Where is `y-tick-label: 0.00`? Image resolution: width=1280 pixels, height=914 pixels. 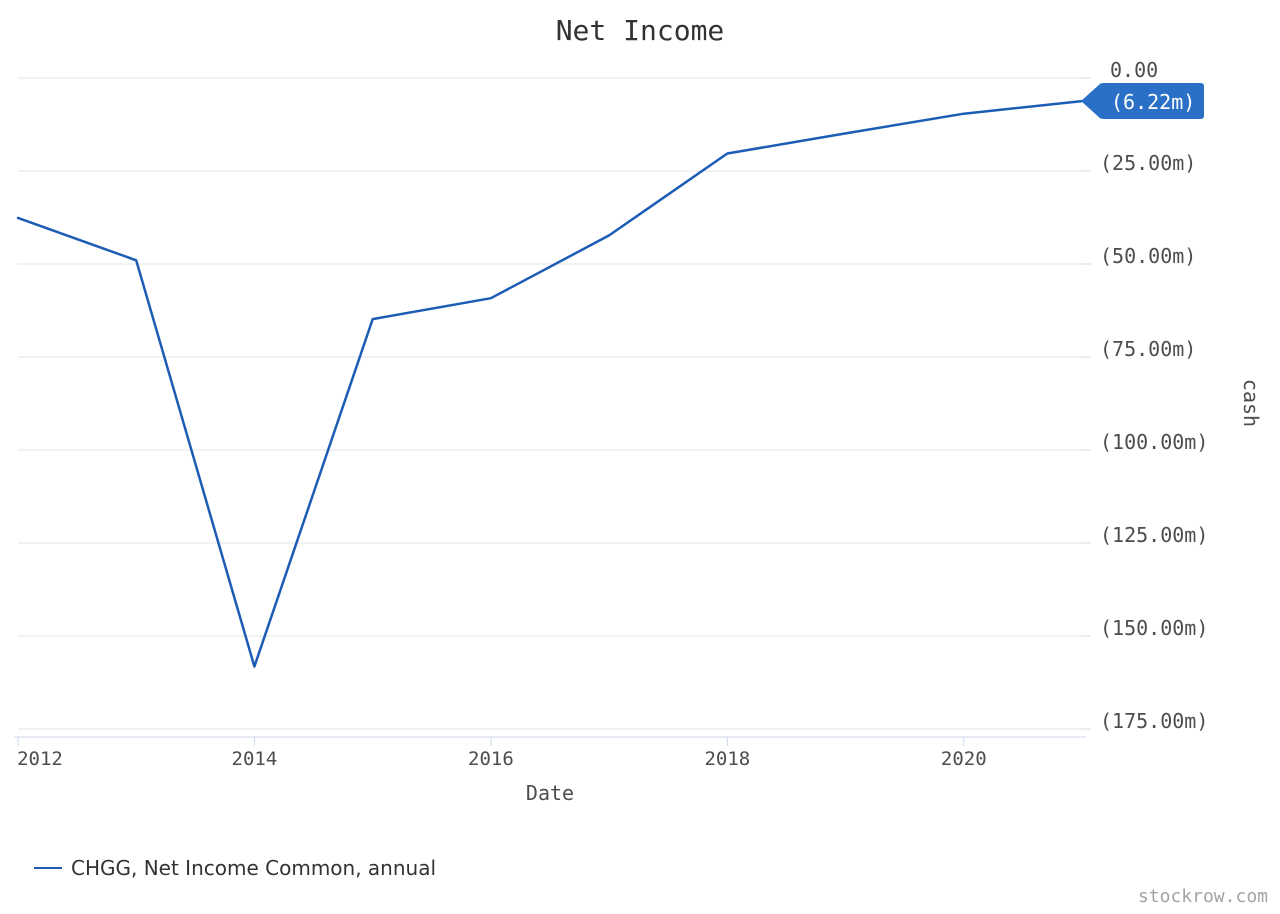
y-tick-label: 0.00 is located at coordinates (1134, 70).